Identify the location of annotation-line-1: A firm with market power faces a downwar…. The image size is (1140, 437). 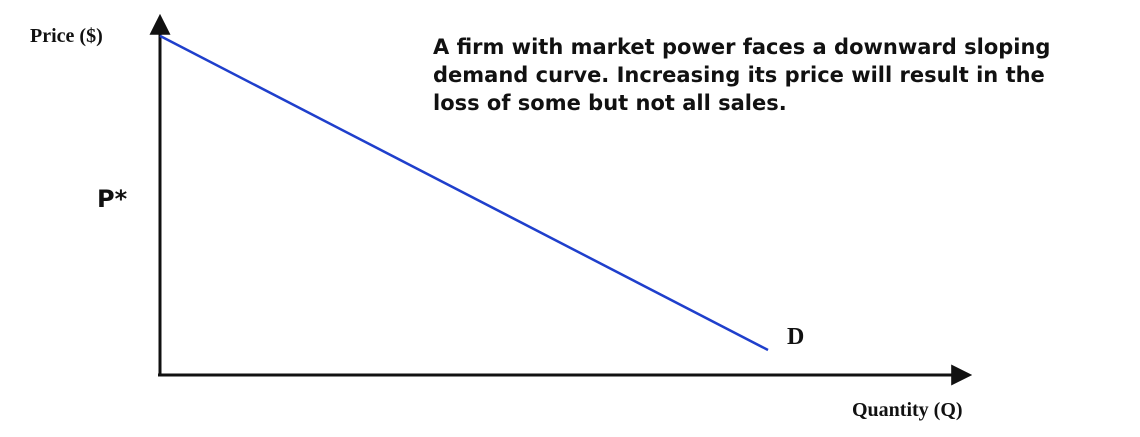
(741, 47).